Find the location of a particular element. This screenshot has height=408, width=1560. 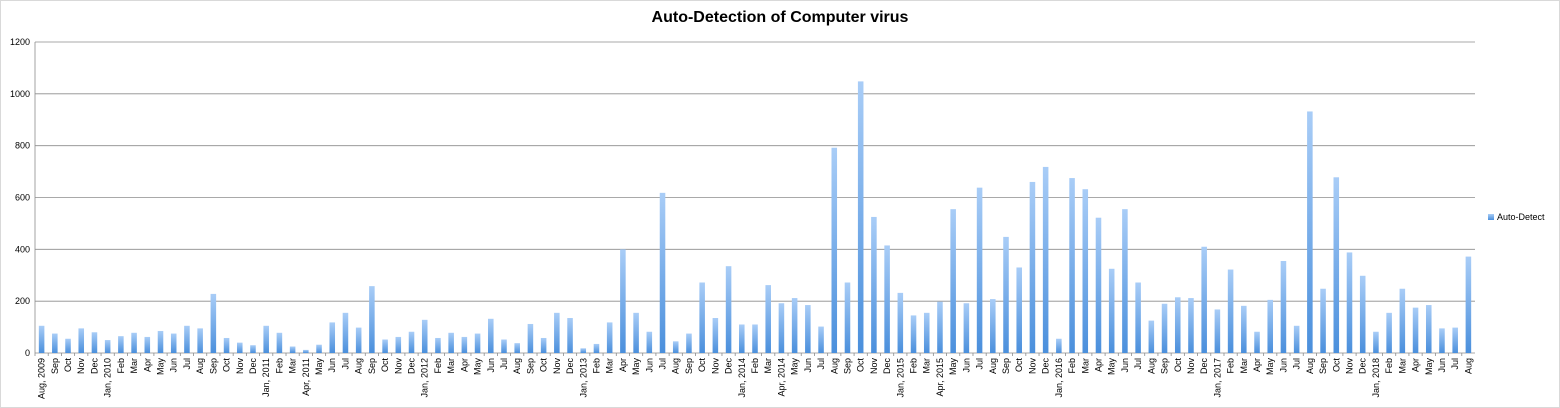

x-tick-label: Jan, 2012 is located at coordinates (425, 378).